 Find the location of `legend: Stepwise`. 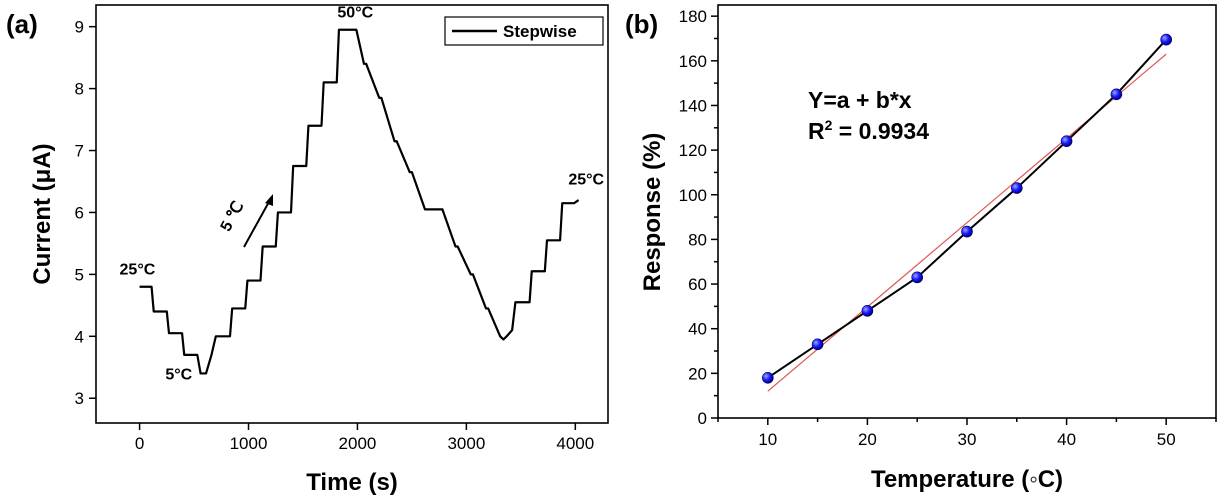

legend: Stepwise is located at coordinates (524, 31).